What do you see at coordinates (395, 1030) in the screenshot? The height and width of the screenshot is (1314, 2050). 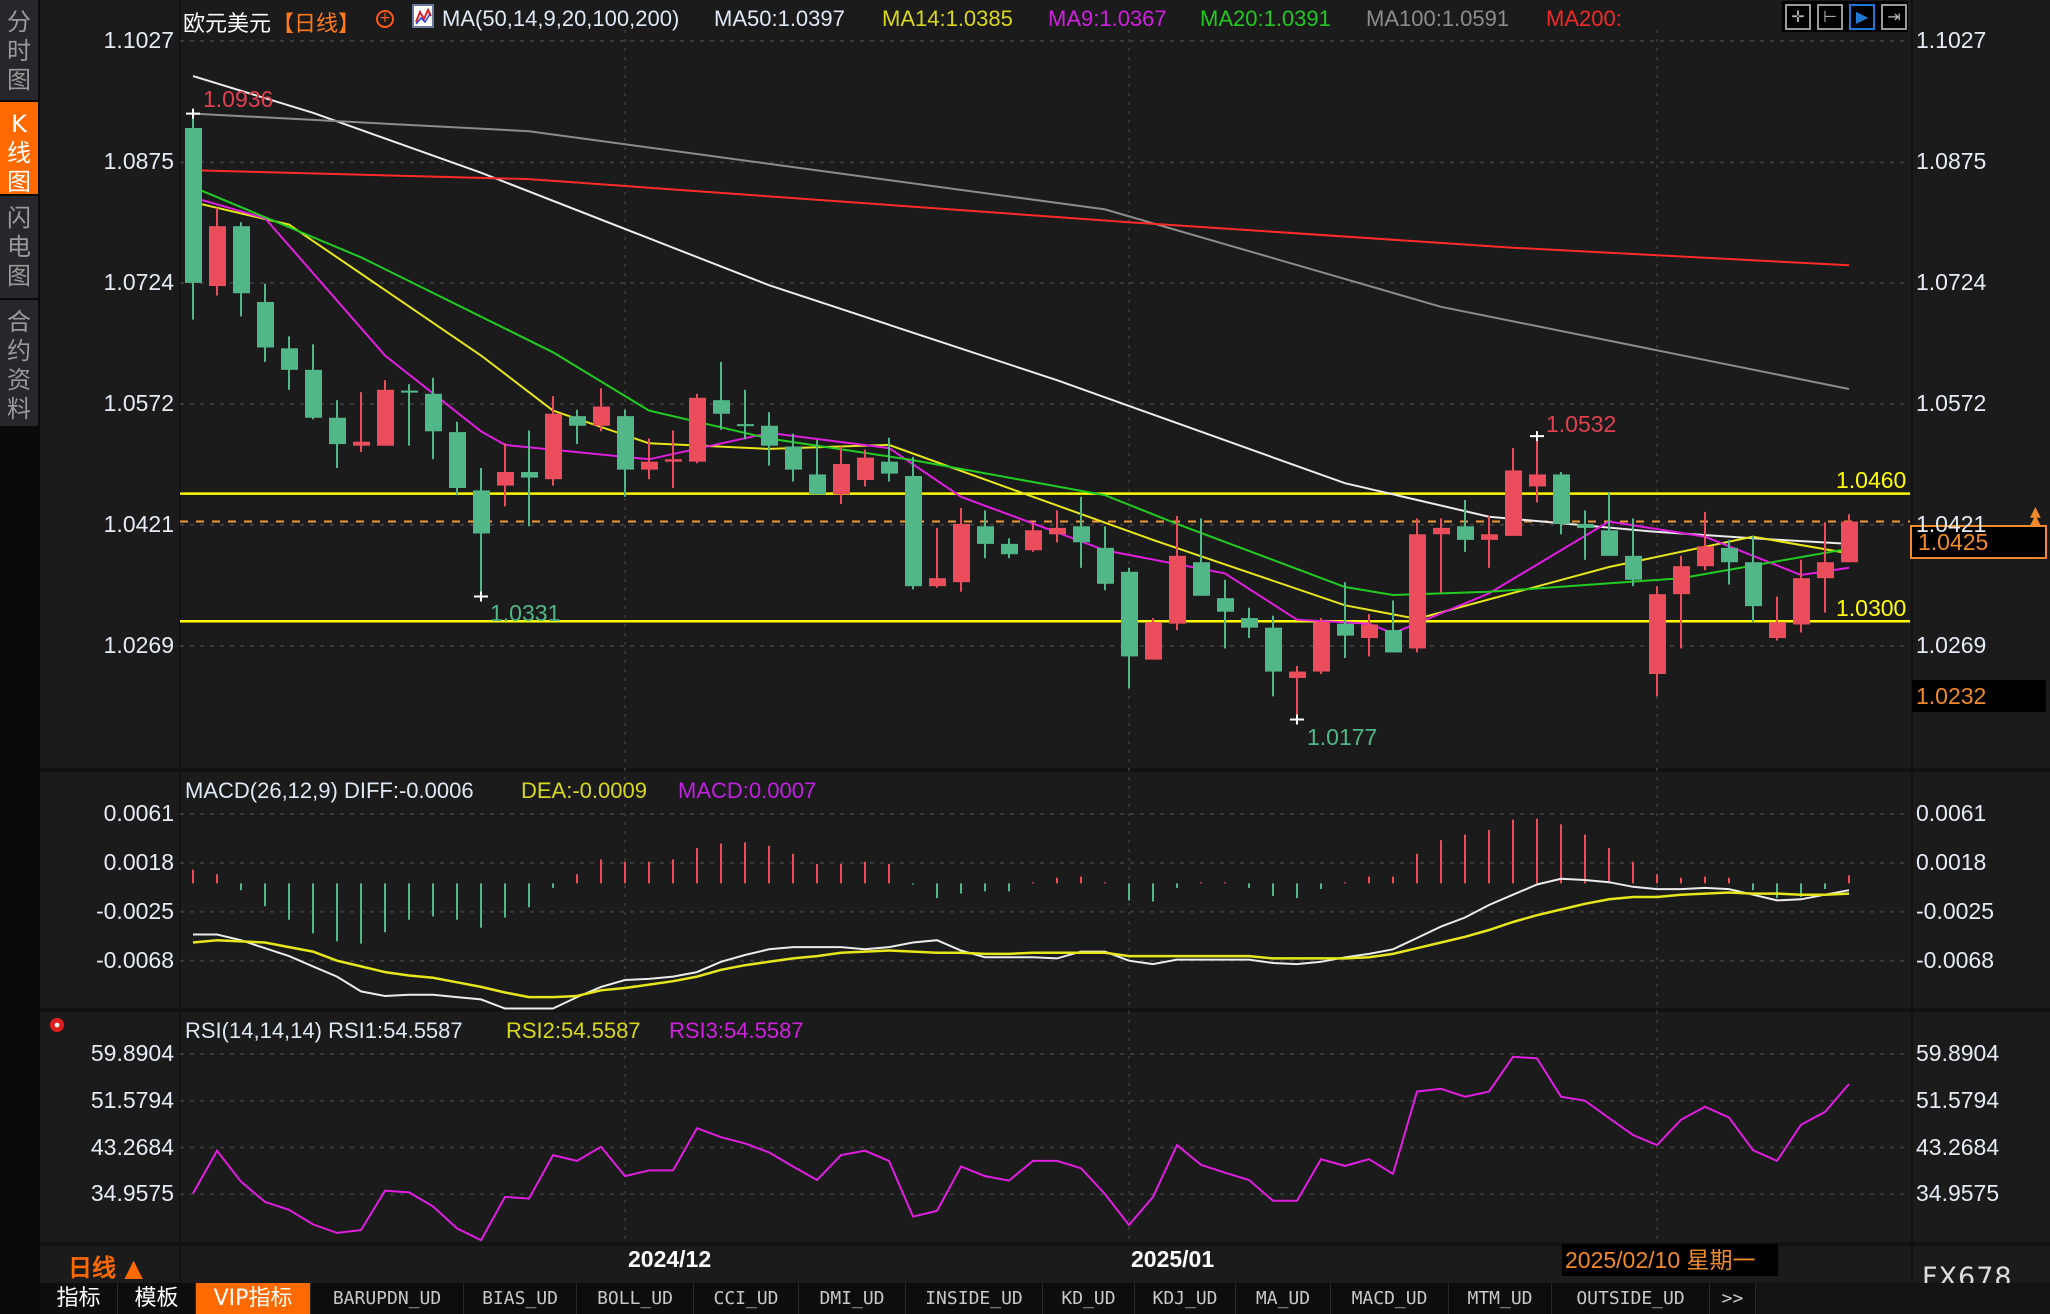 I see `rsi1-value: RSI1:54.5587` at bounding box center [395, 1030].